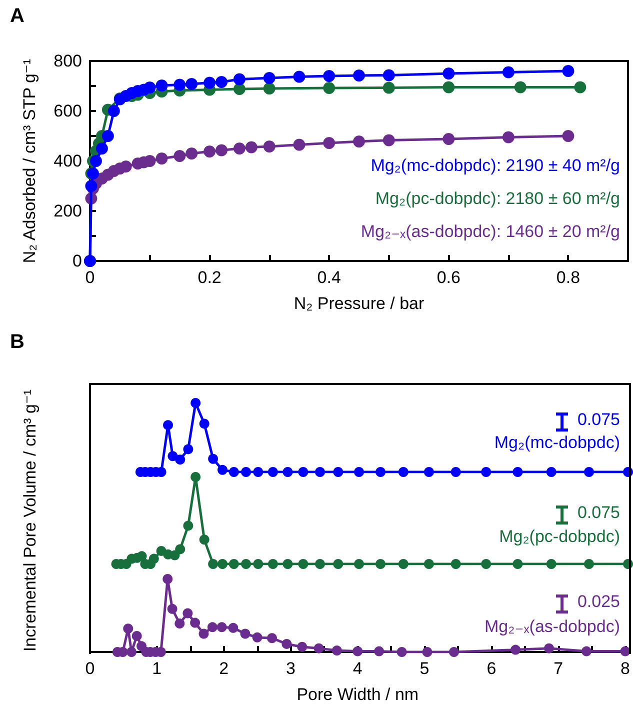  What do you see at coordinates (68, 111) in the screenshot?
I see `y-tick-label: 600` at bounding box center [68, 111].